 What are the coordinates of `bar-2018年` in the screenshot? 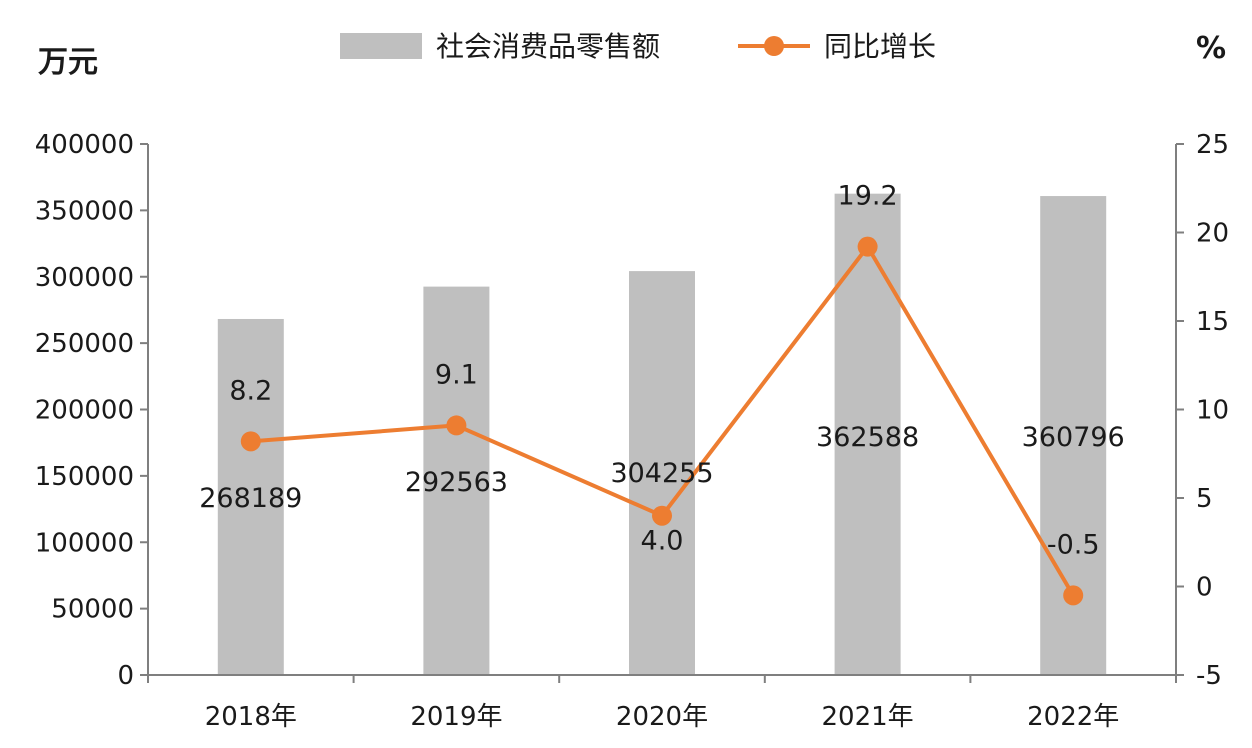 It's located at (250, 496).